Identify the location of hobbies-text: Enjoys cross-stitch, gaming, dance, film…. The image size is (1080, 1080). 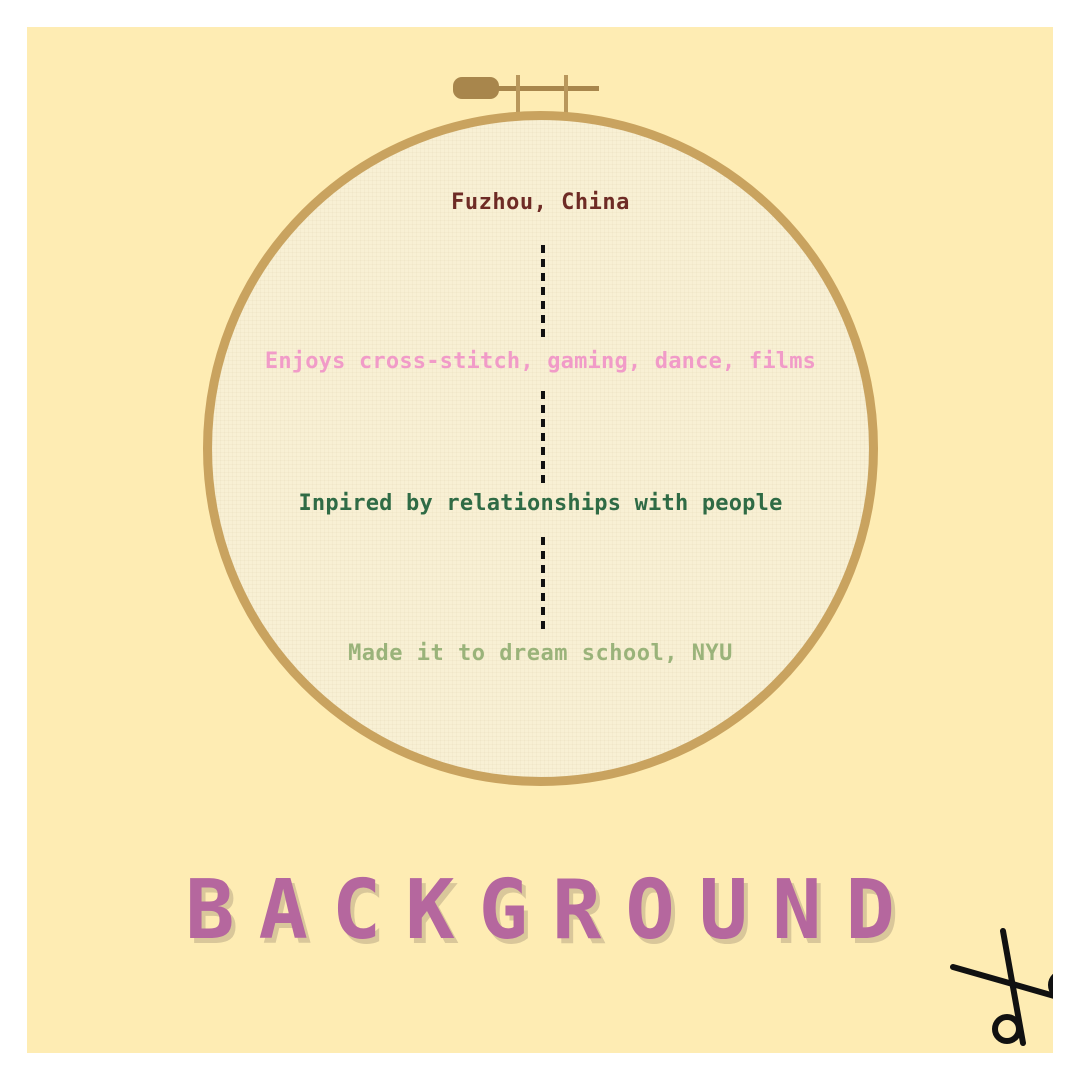
(540, 361).